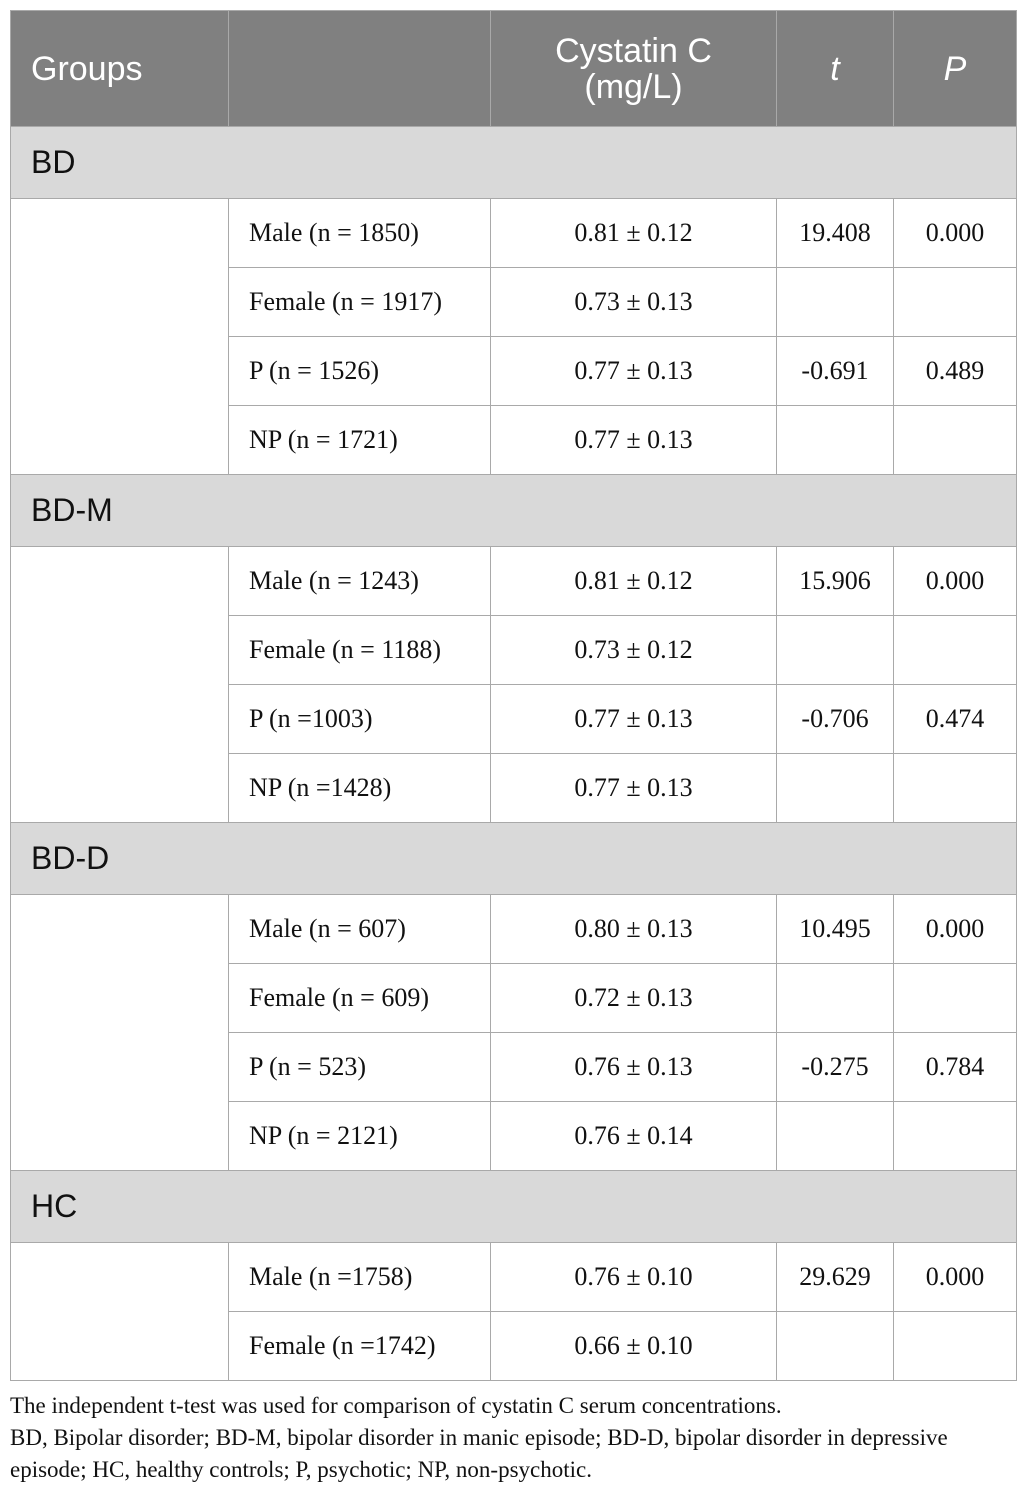 The image size is (1026, 1504). What do you see at coordinates (955, 1067) in the screenshot?
I see `row-p: 0.784` at bounding box center [955, 1067].